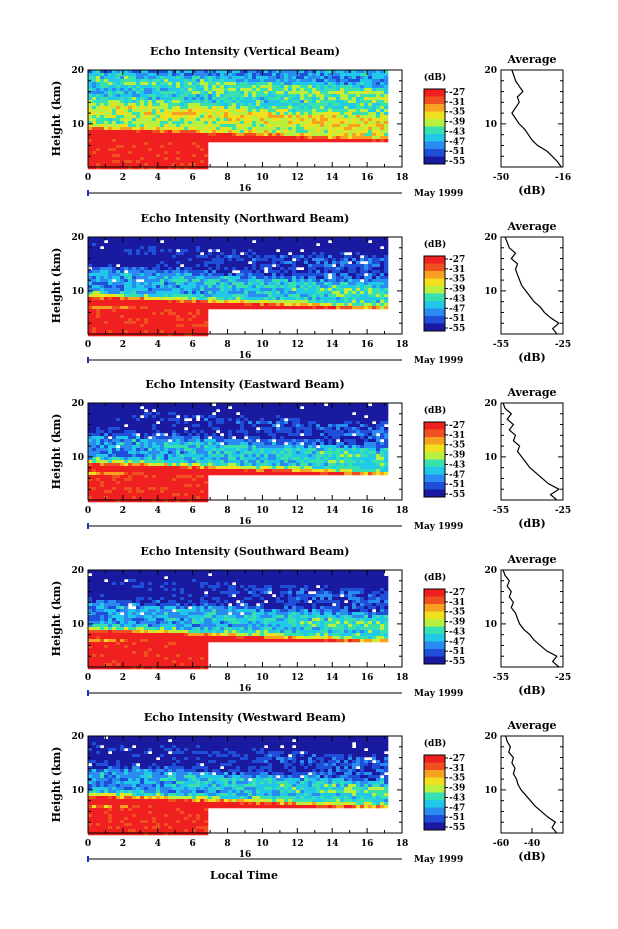 This screenshot has width=618, height=929. Describe the element at coordinates (532, 844) in the screenshot. I see `profile-x-tick-label: -40` at that location.